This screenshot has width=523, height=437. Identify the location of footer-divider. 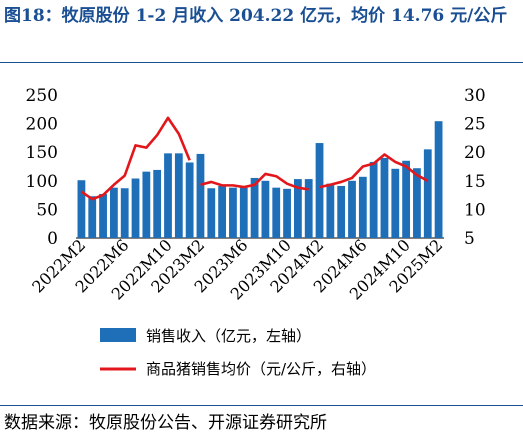
(261, 405).